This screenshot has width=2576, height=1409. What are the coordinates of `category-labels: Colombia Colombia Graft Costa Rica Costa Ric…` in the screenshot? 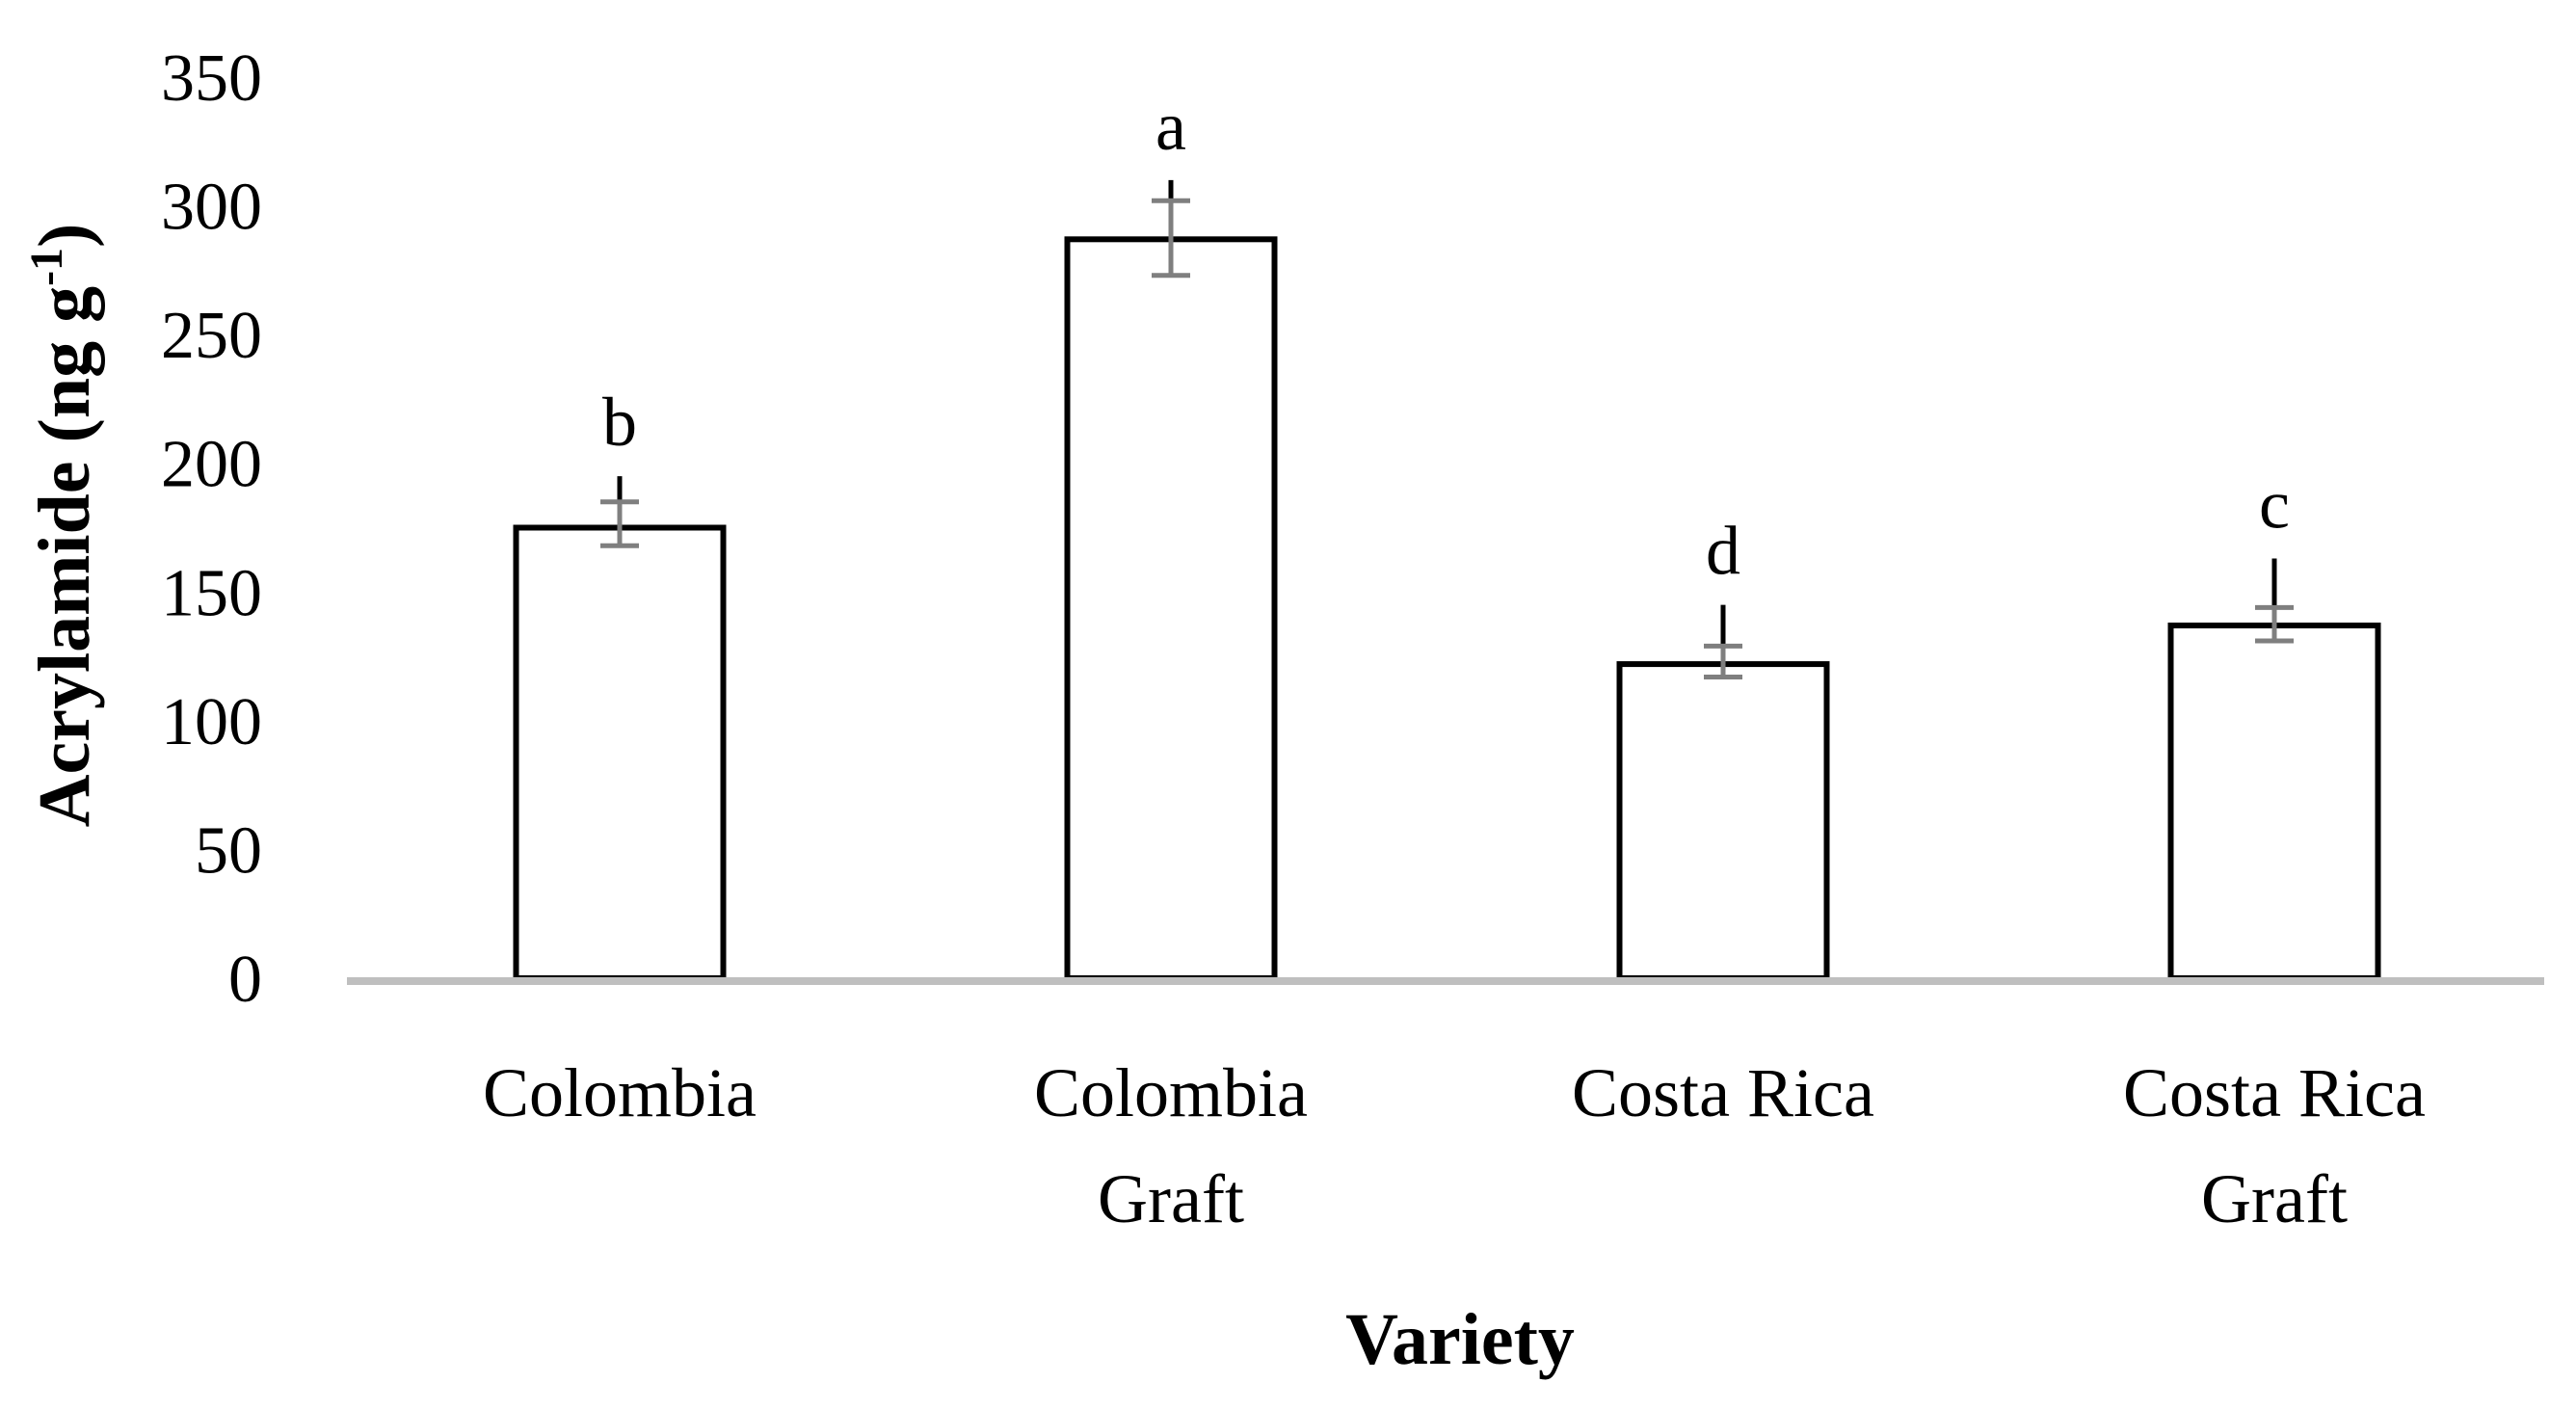 It's located at (1454, 1145).